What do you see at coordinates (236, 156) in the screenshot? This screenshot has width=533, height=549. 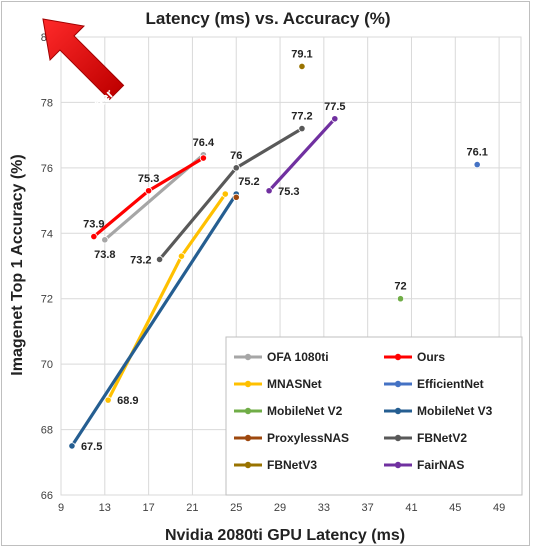 I see `data-label: 76` at bounding box center [236, 156].